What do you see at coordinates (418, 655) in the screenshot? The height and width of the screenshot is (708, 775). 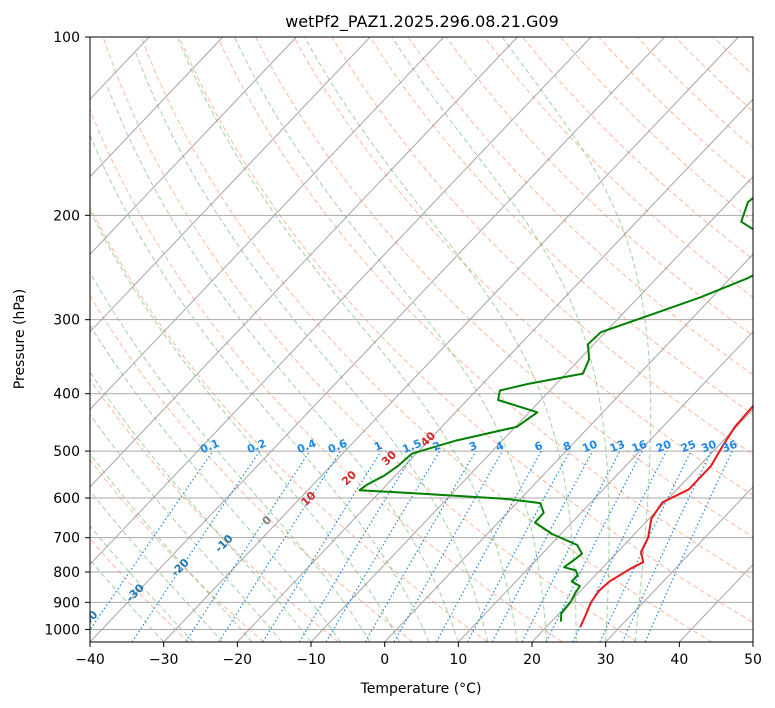 I see `x-axis-ticks: −40 −30 −20 −10 0 10 20 30 40 50` at bounding box center [418, 655].